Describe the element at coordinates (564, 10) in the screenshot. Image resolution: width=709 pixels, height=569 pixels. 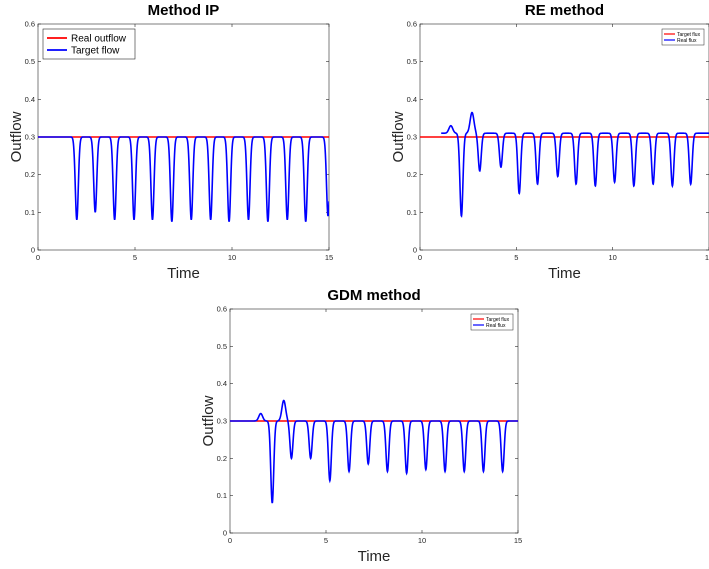
I see `chart-title: RE method` at that location.